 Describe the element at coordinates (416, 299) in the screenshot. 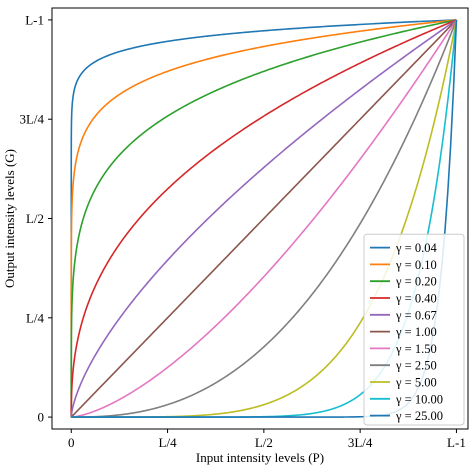

I see `legend-label-3: γ = 0.40` at that location.